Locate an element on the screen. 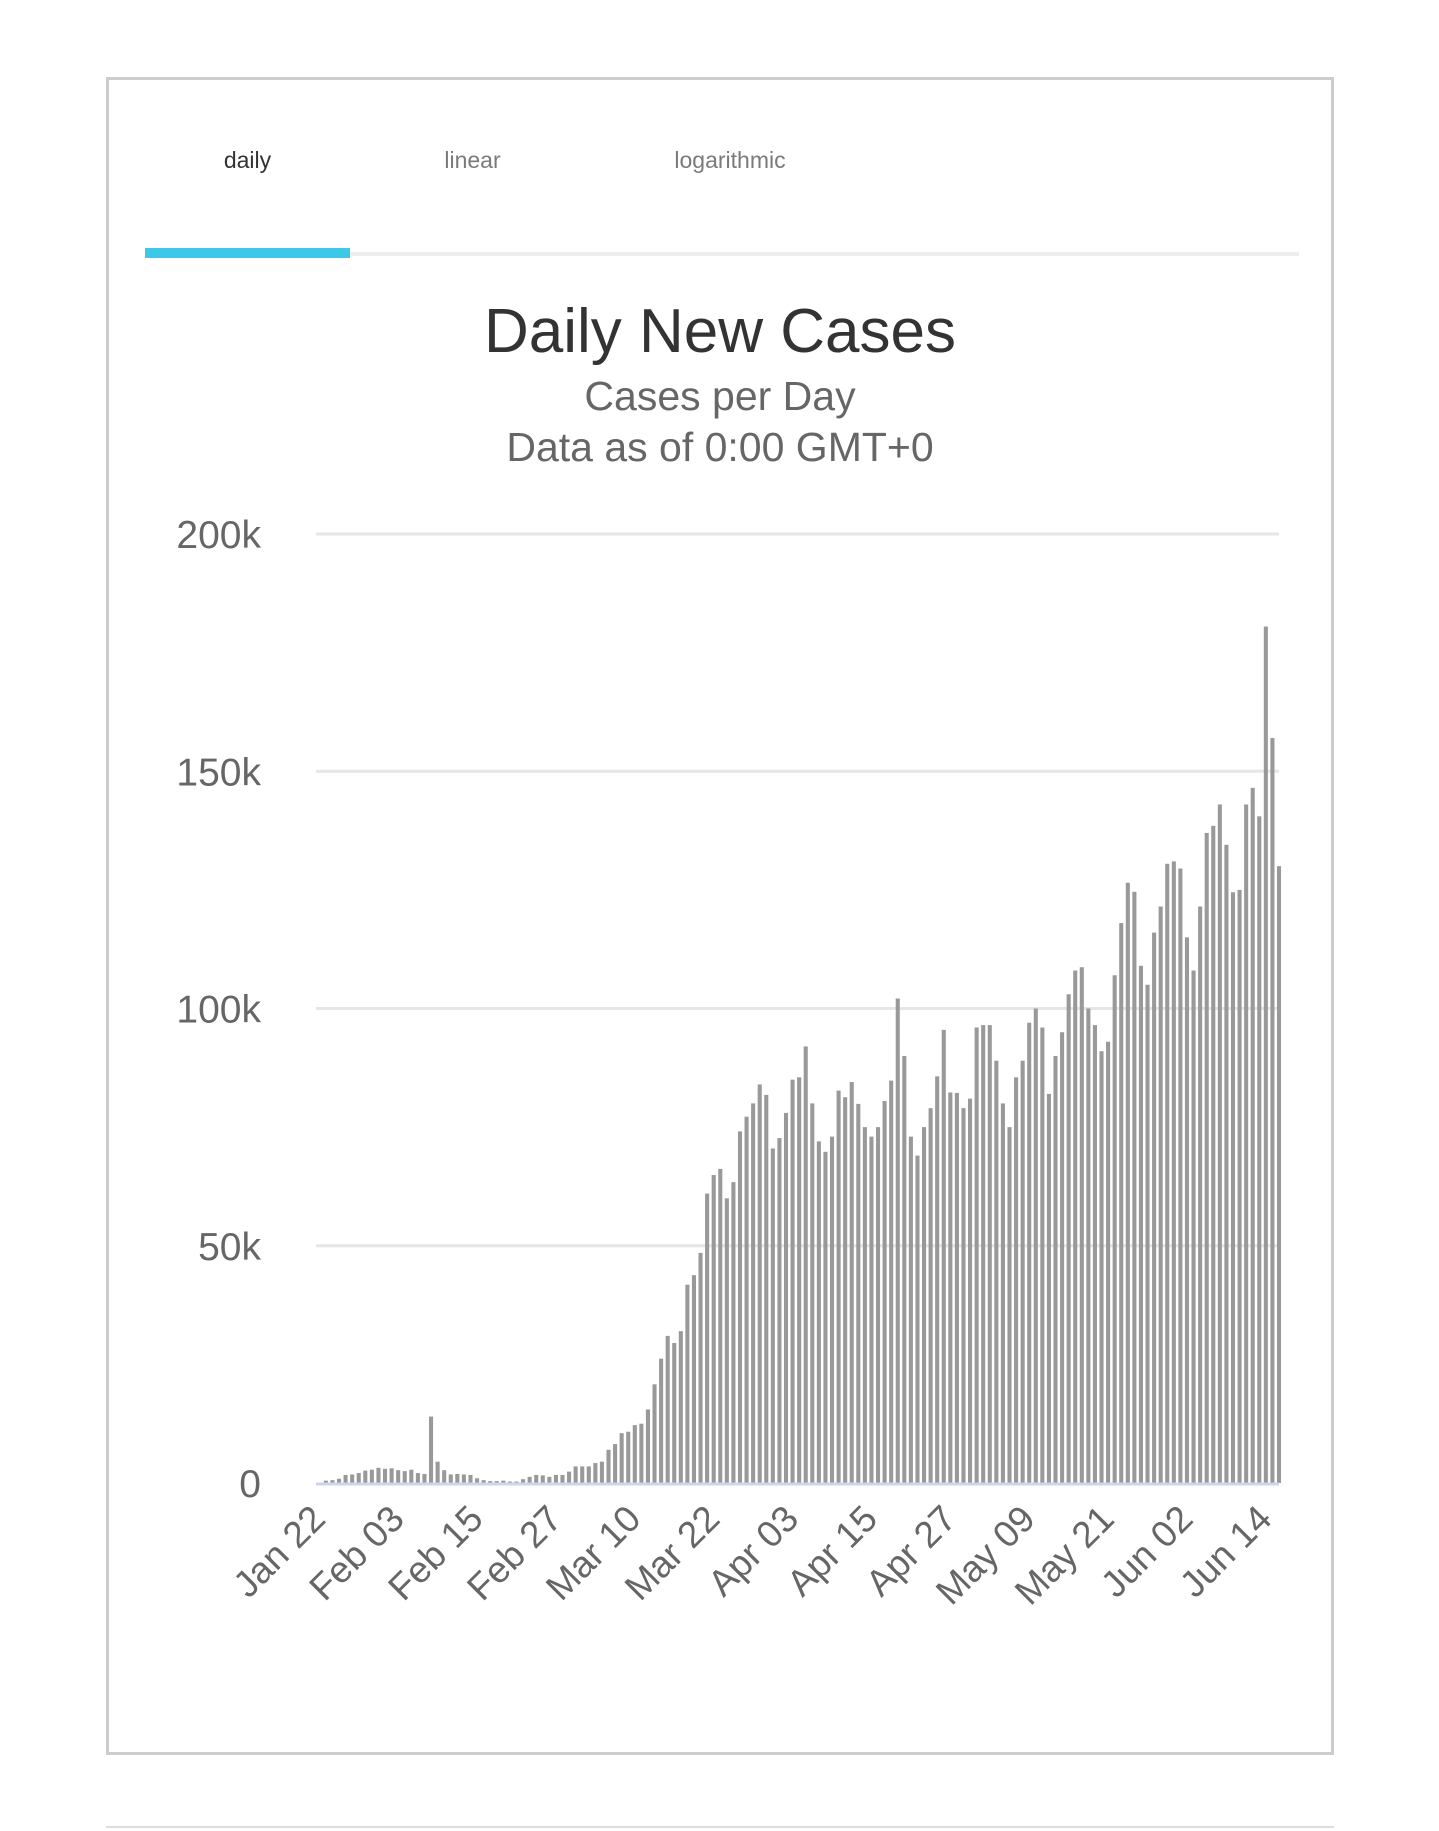  tab-logarithmic: logarithmic is located at coordinates (730, 160).